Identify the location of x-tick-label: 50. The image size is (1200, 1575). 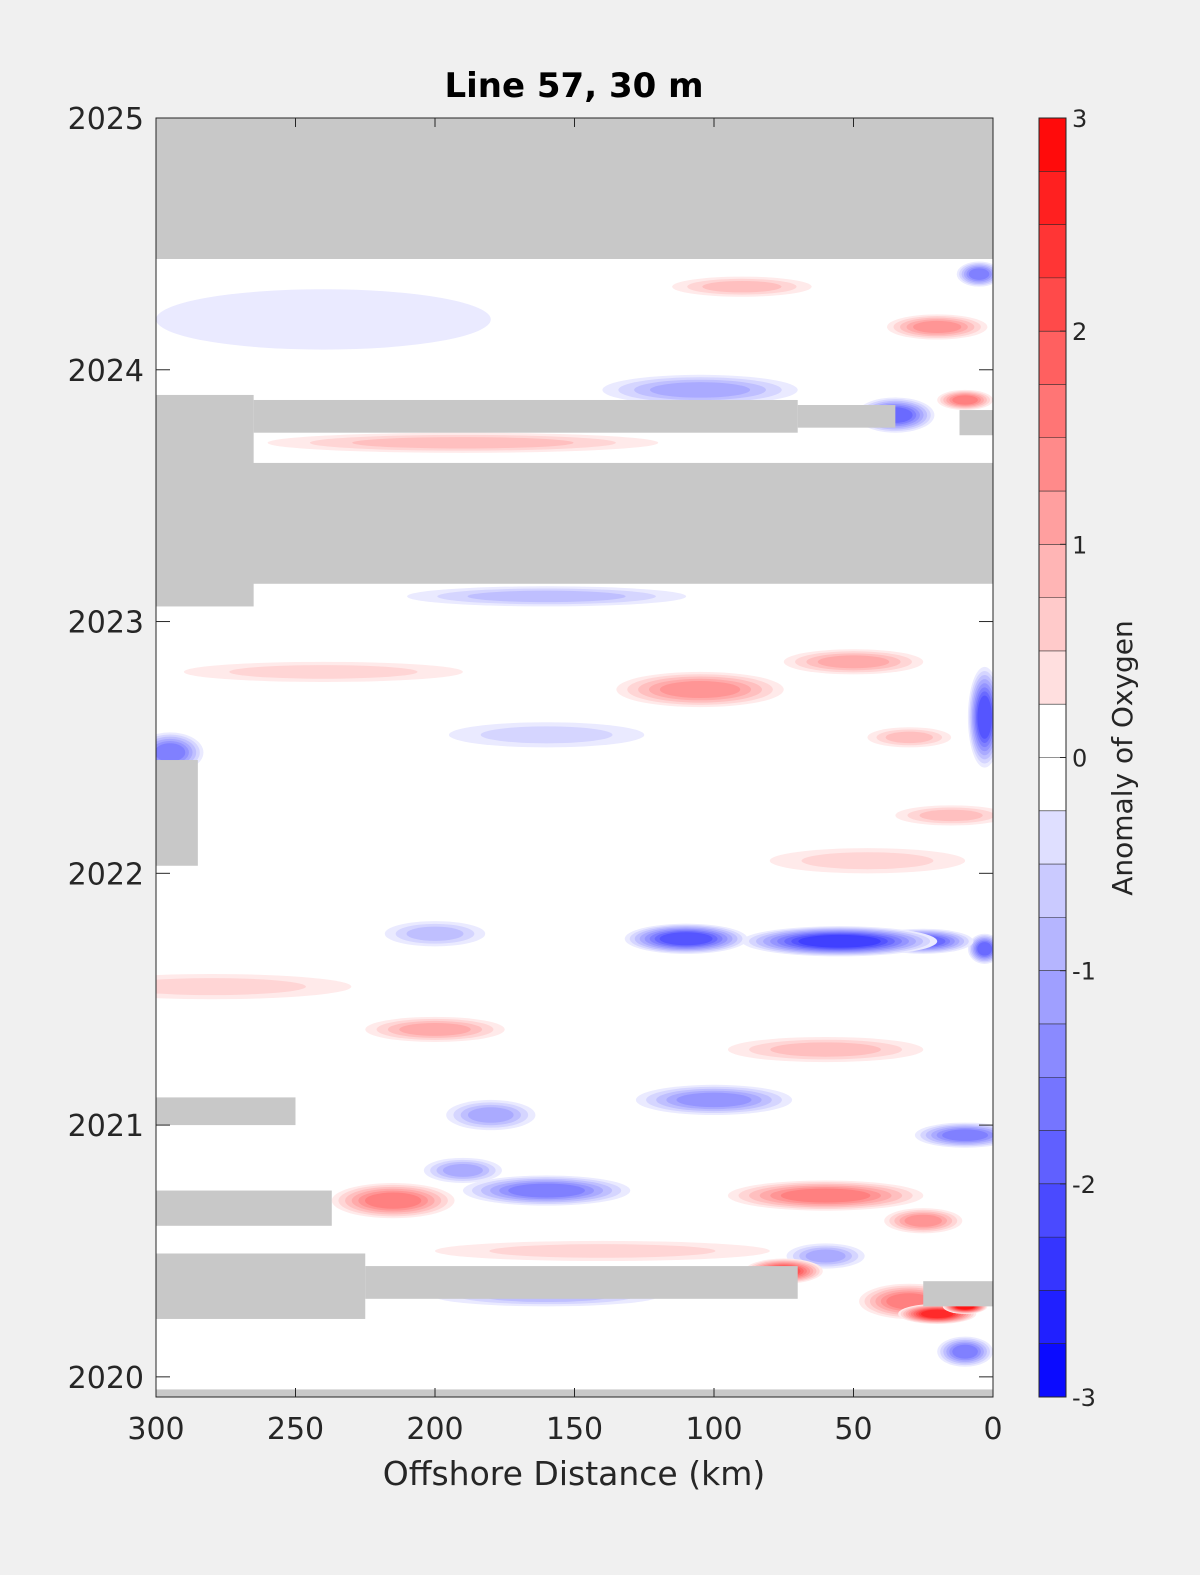
(853, 1429).